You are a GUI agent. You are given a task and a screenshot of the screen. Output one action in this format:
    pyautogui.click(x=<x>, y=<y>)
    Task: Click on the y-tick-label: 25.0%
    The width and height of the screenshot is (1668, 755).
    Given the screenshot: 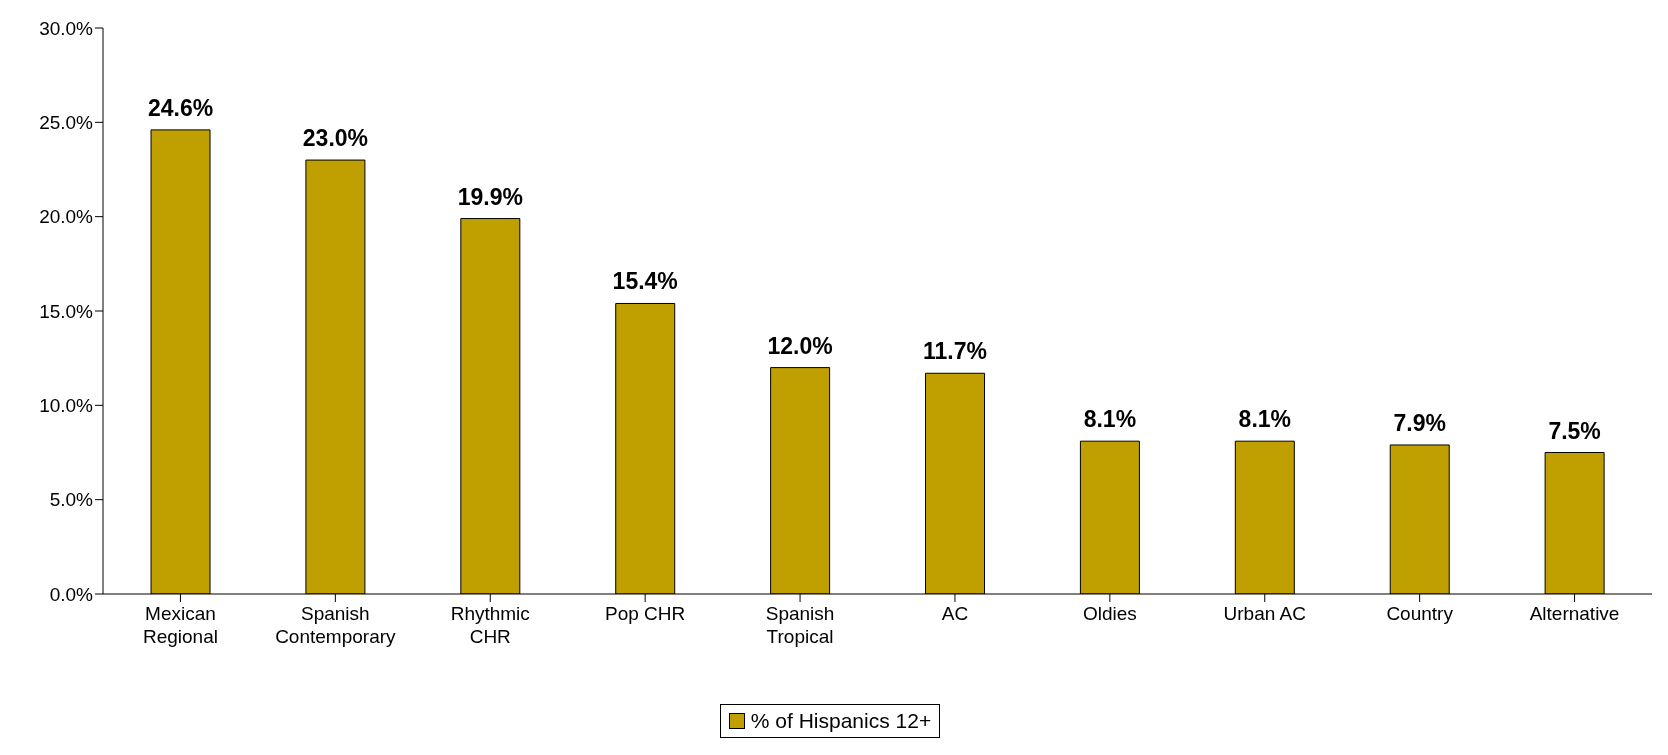 What is the action you would take?
    pyautogui.click(x=66, y=123)
    